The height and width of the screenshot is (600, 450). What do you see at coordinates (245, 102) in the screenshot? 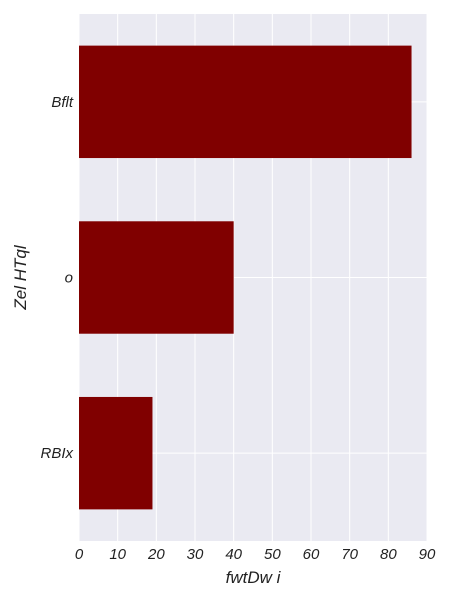
I see `bar-bflt` at bounding box center [245, 102].